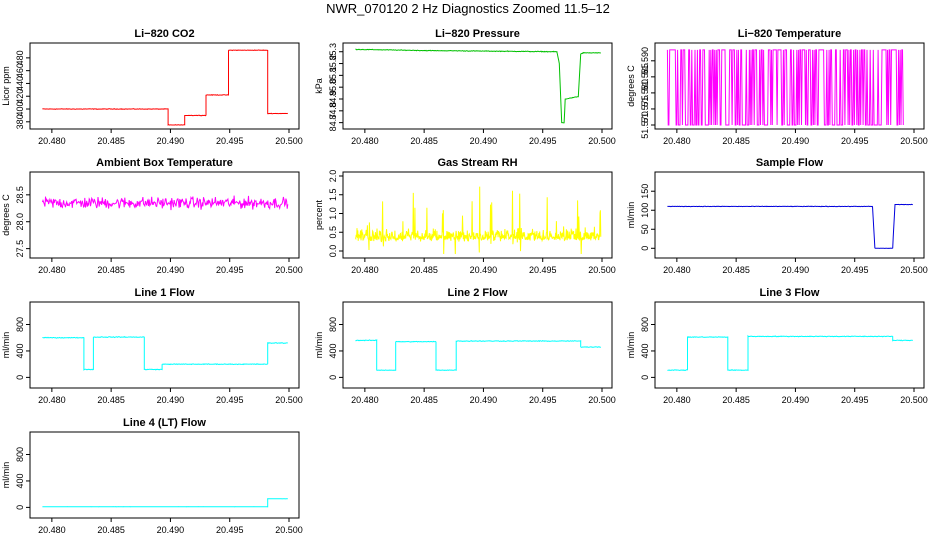 This screenshot has height=540, width=936. Describe the element at coordinates (164, 163) in the screenshot. I see `chart-title: Ambient Box Temperature` at that location.